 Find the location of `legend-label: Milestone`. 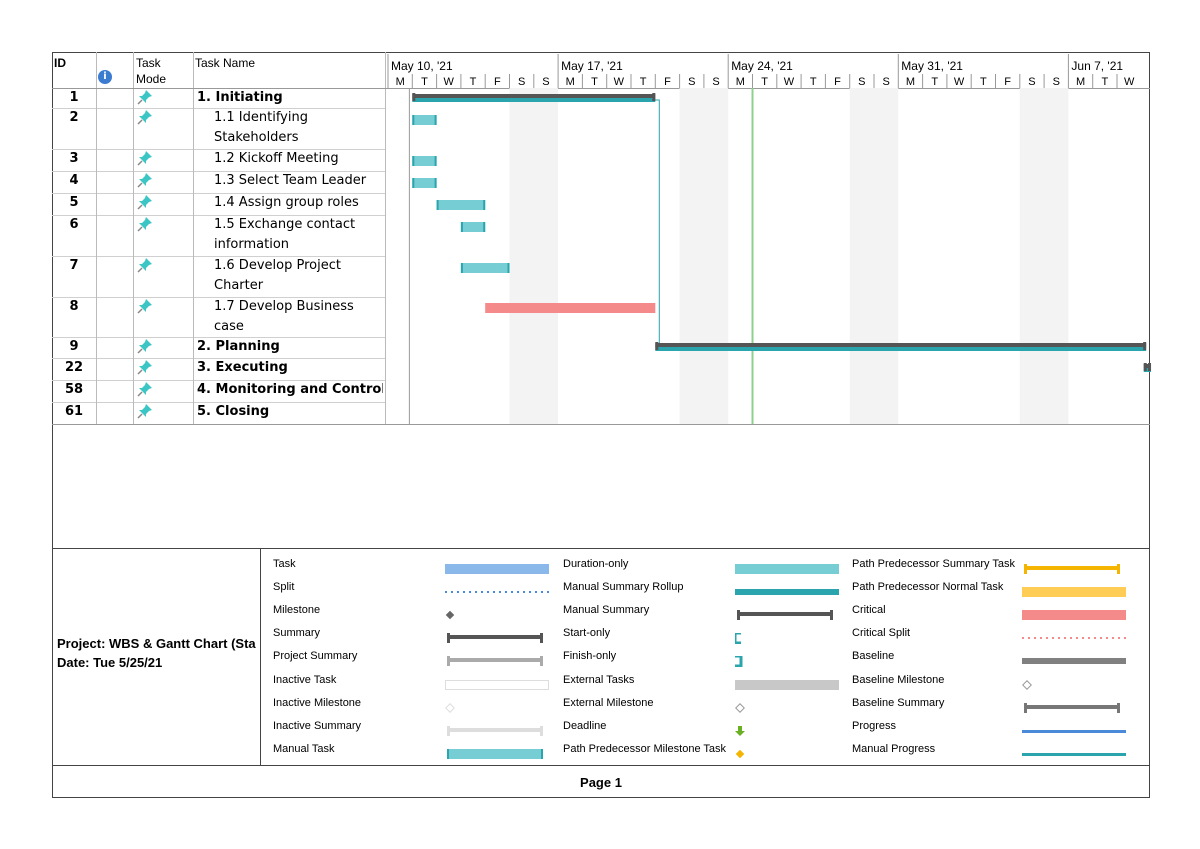

legend-label: Milestone is located at coordinates (297, 610).